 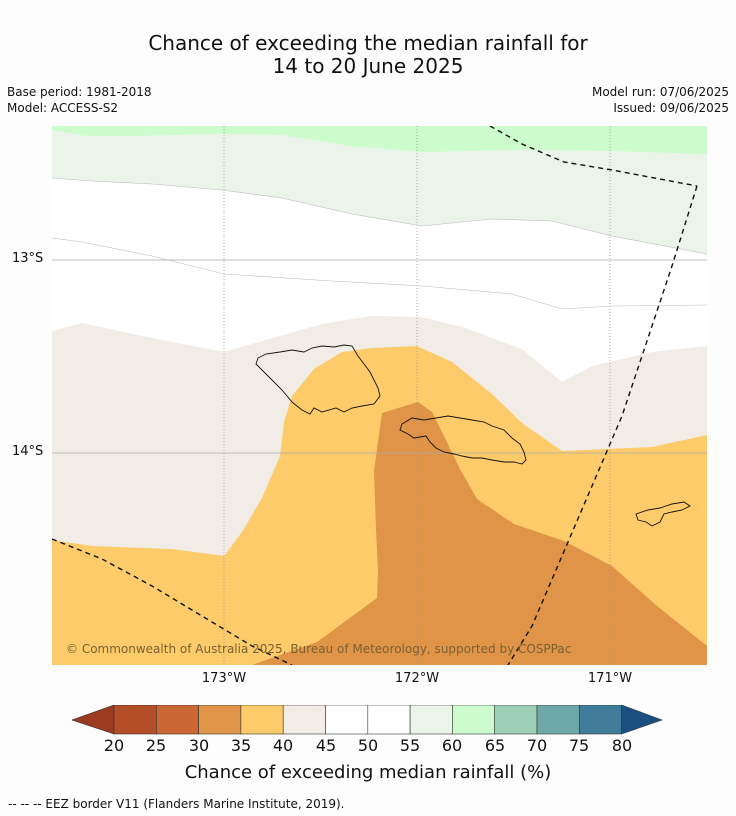 I want to click on cb-tick-75: 75, so click(x=579, y=745).